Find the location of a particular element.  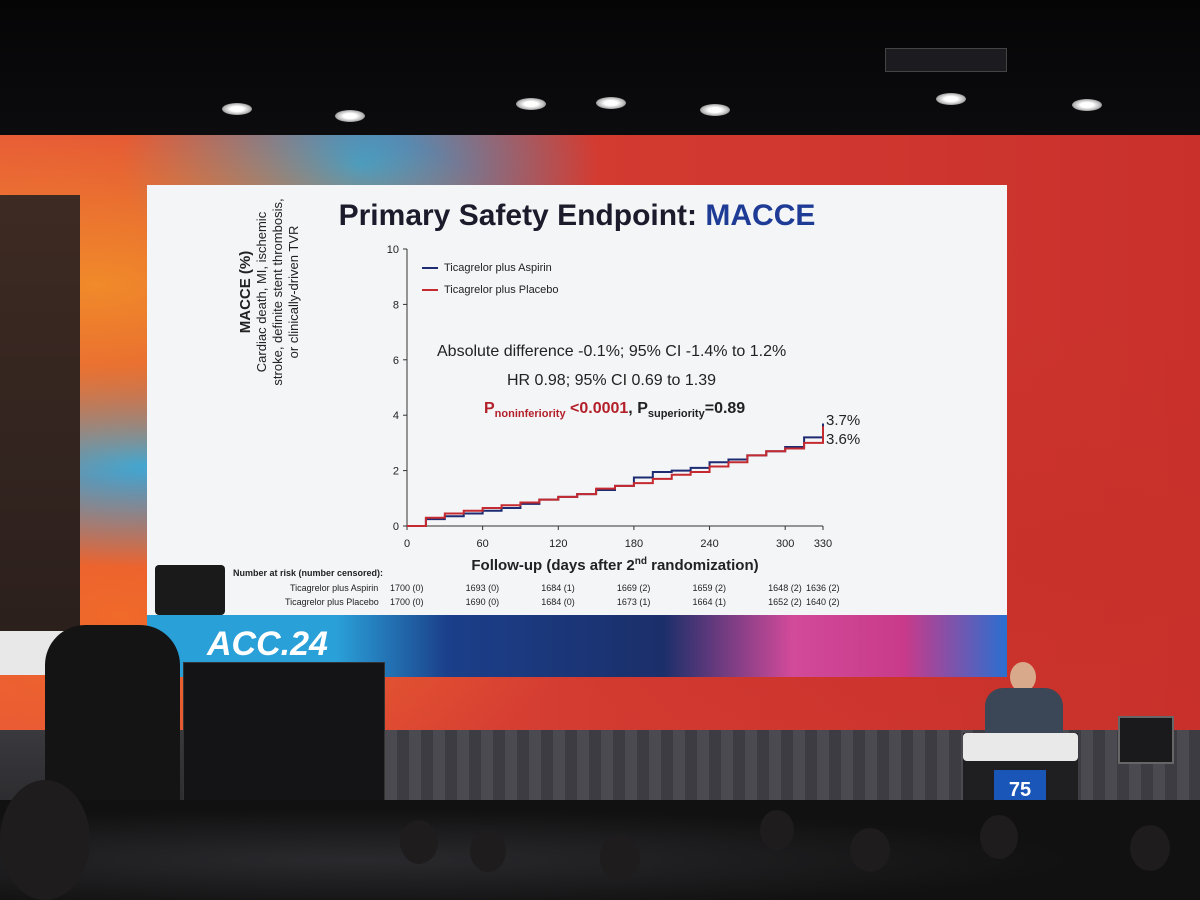

x-tick-label: 60 is located at coordinates (483, 544).